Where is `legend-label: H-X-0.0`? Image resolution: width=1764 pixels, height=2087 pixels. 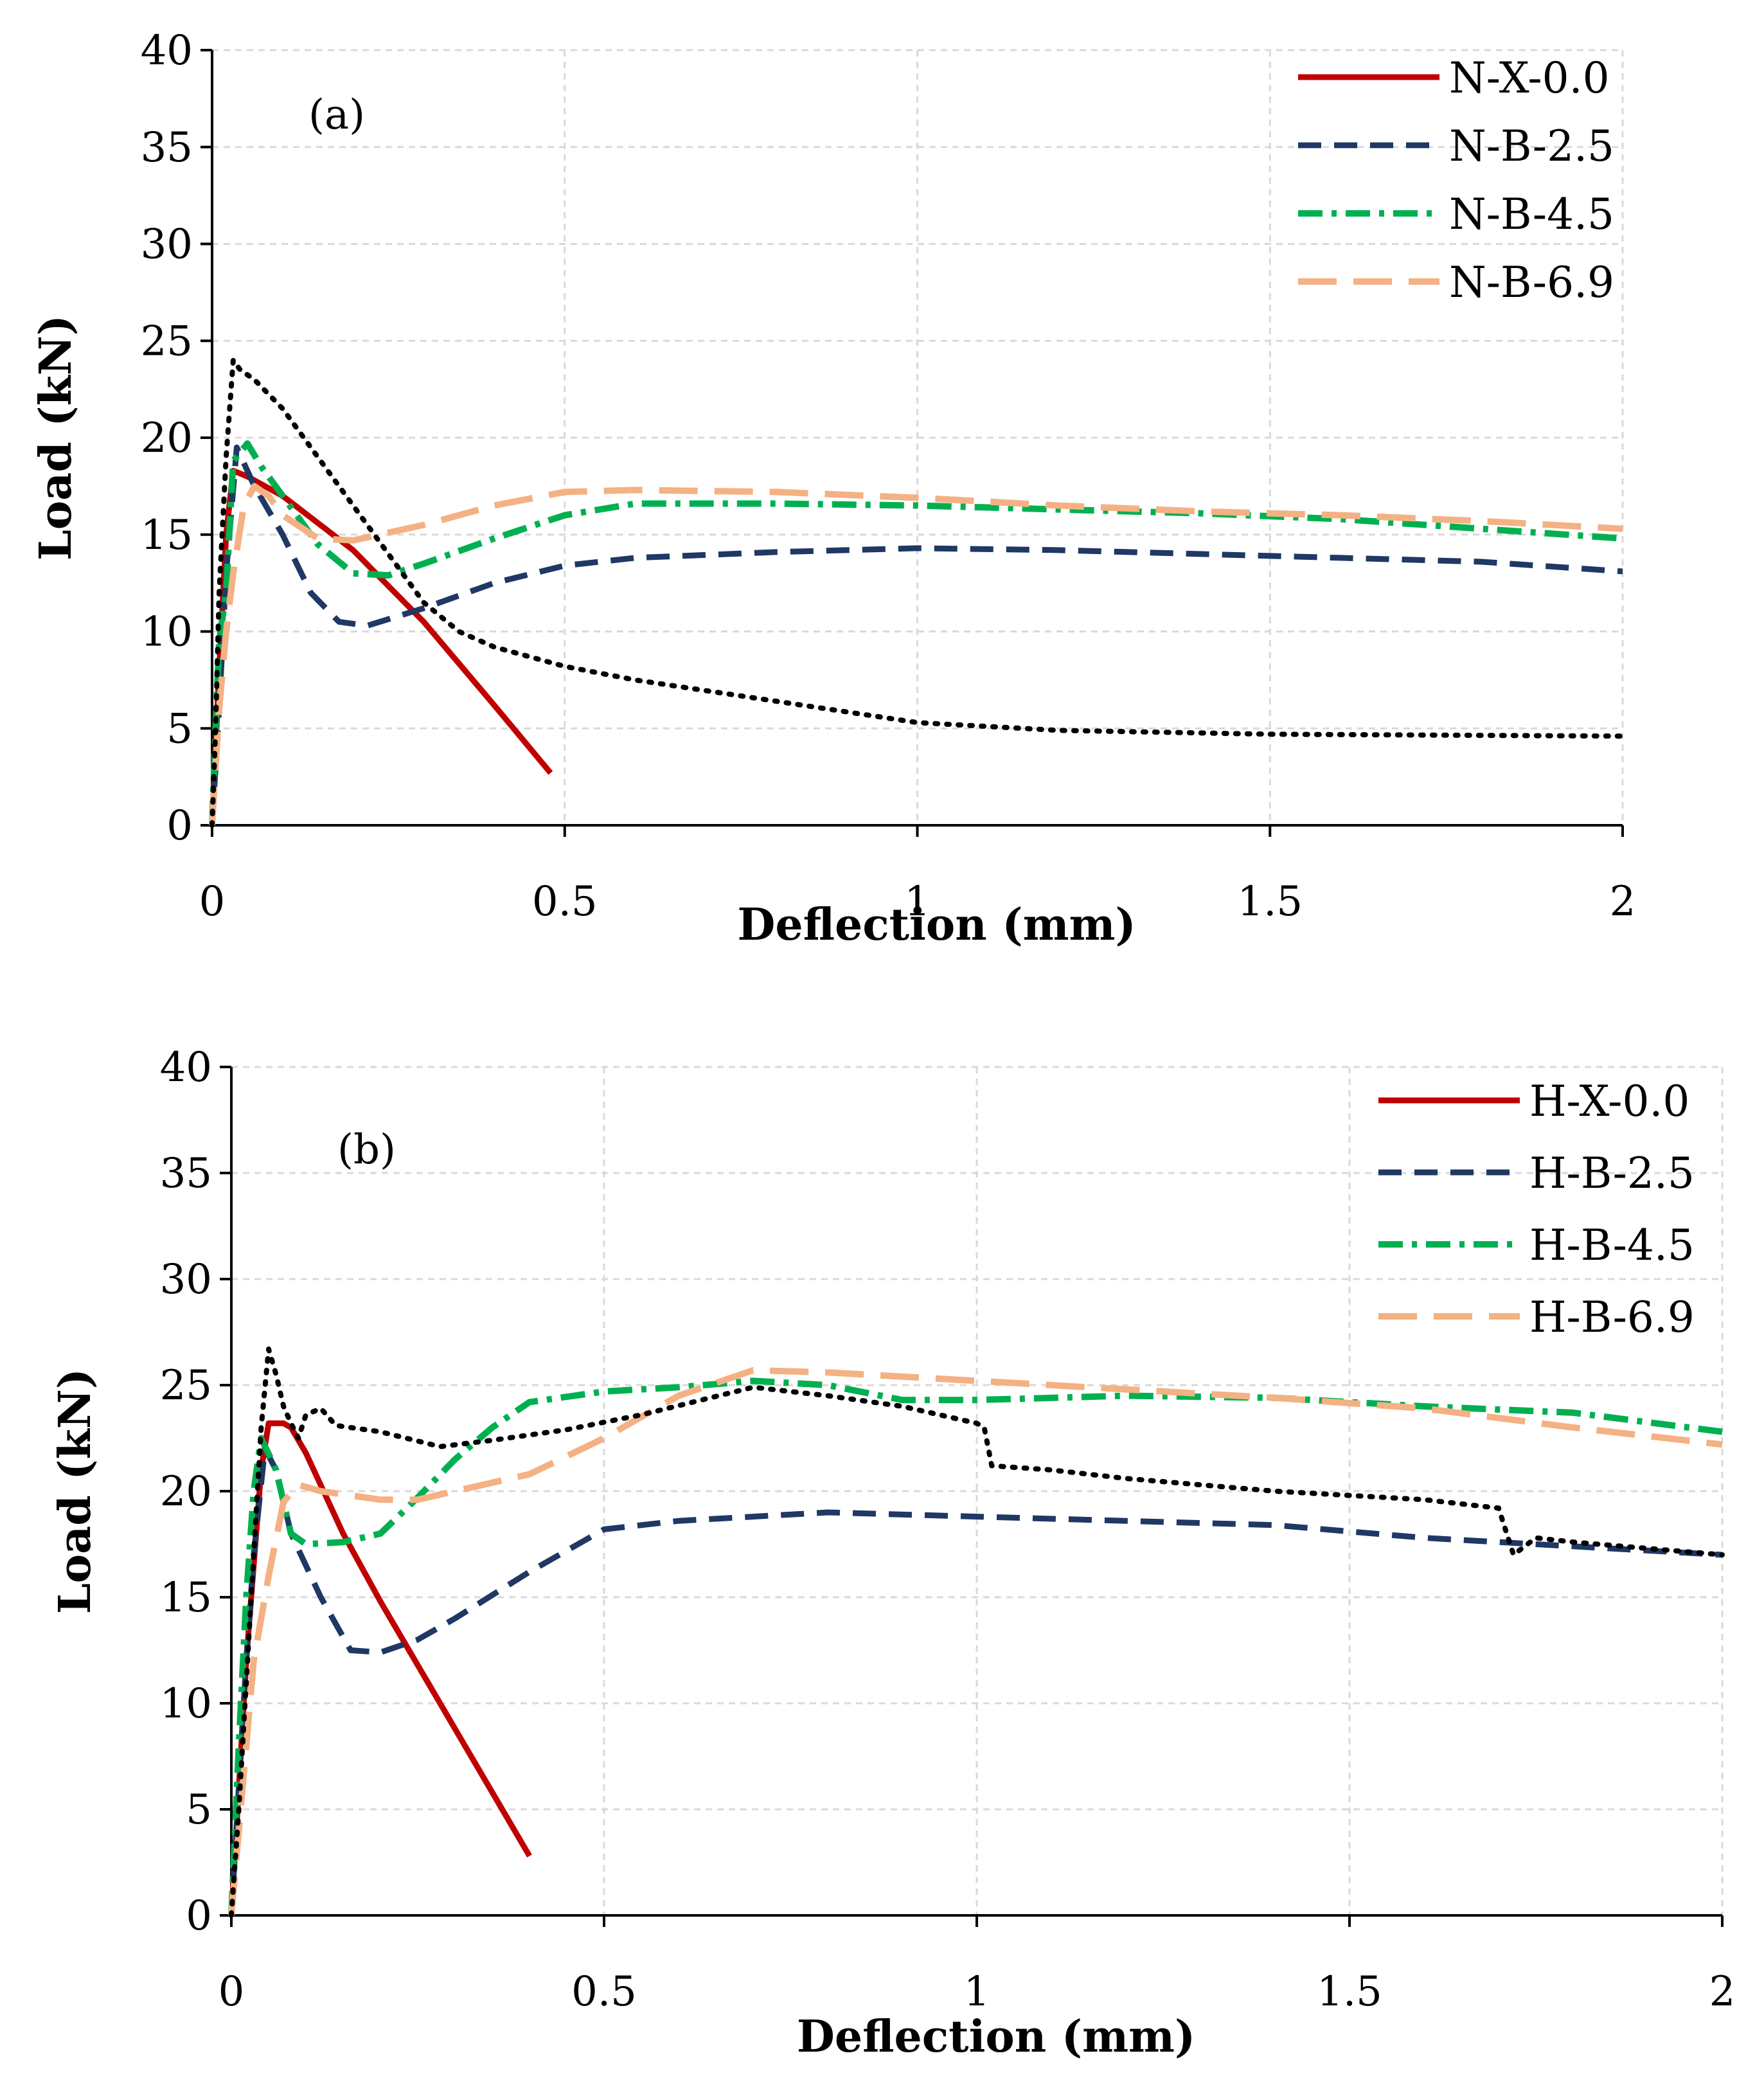
legend-label: H-X-0.0 is located at coordinates (1609, 1101).